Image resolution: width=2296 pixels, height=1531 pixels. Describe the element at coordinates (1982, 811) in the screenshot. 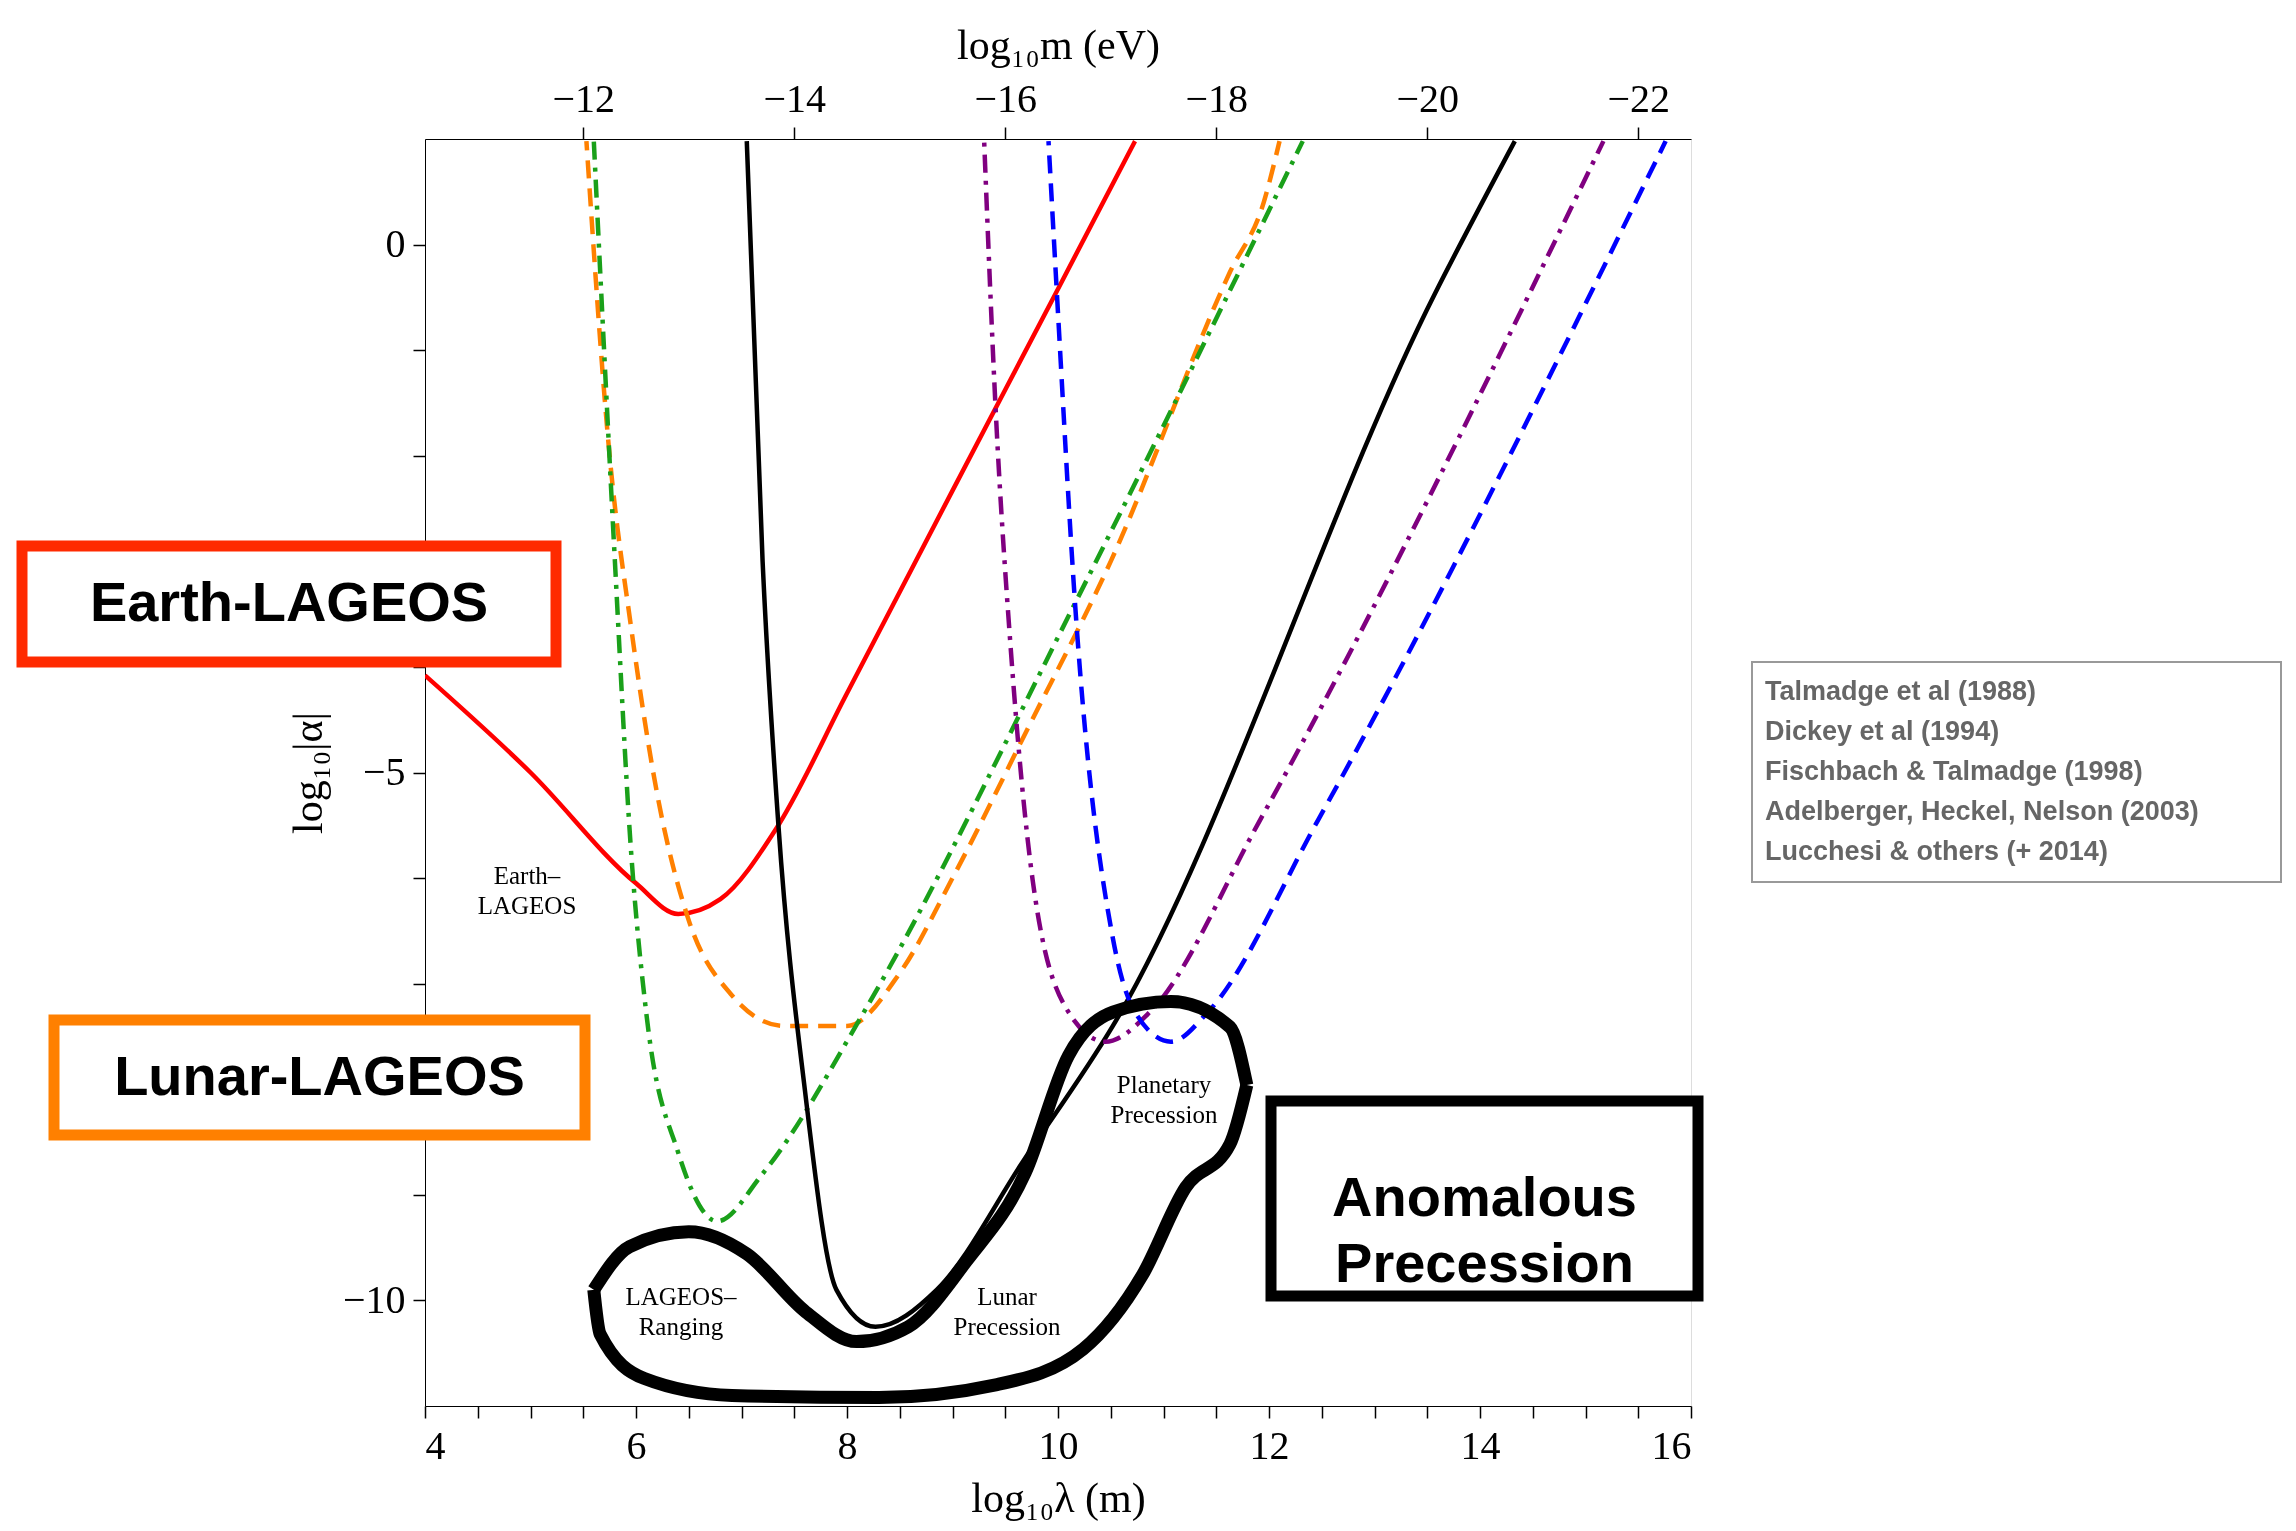

I see `text: Adelberger, Heckel, Nelson (2003)` at that location.